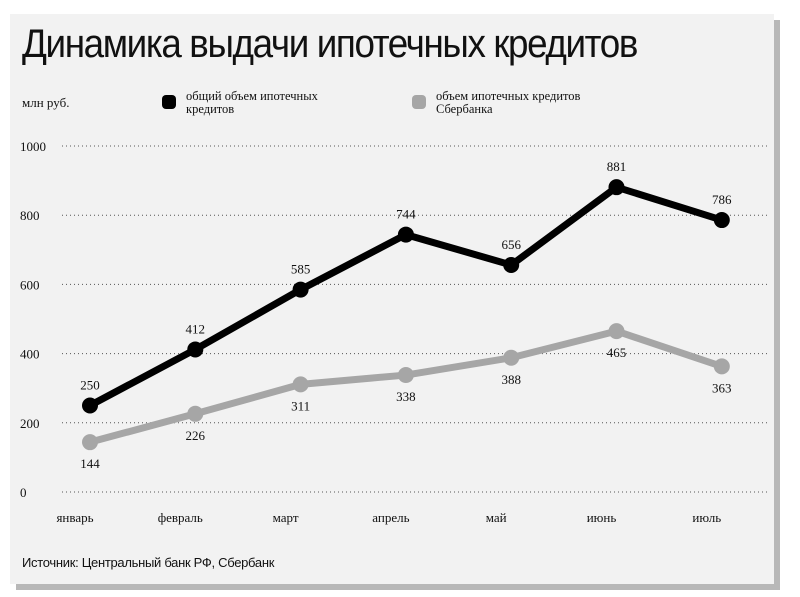 The height and width of the screenshot is (597, 800). Describe the element at coordinates (169, 102) in the screenshot. I see `legend-swatch-total` at that location.